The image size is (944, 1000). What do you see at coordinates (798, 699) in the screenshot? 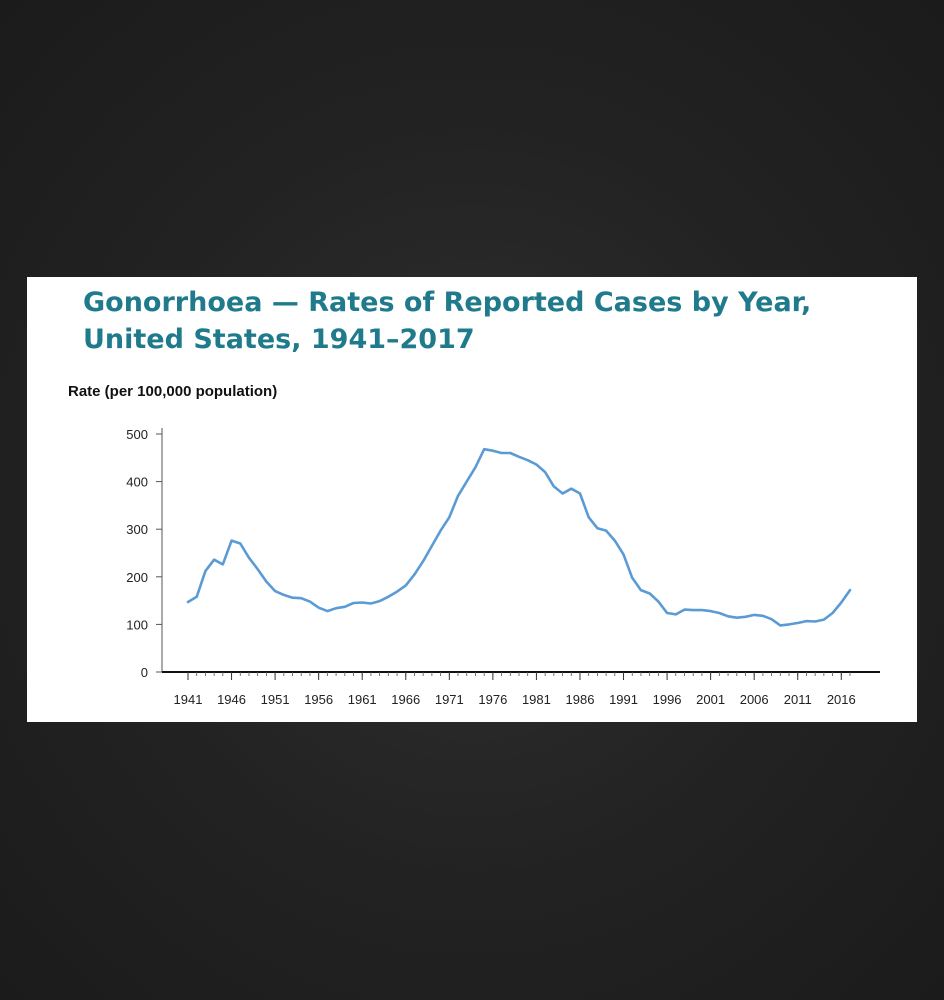
I see `x-tick-label-2011: 2011` at bounding box center [798, 699].